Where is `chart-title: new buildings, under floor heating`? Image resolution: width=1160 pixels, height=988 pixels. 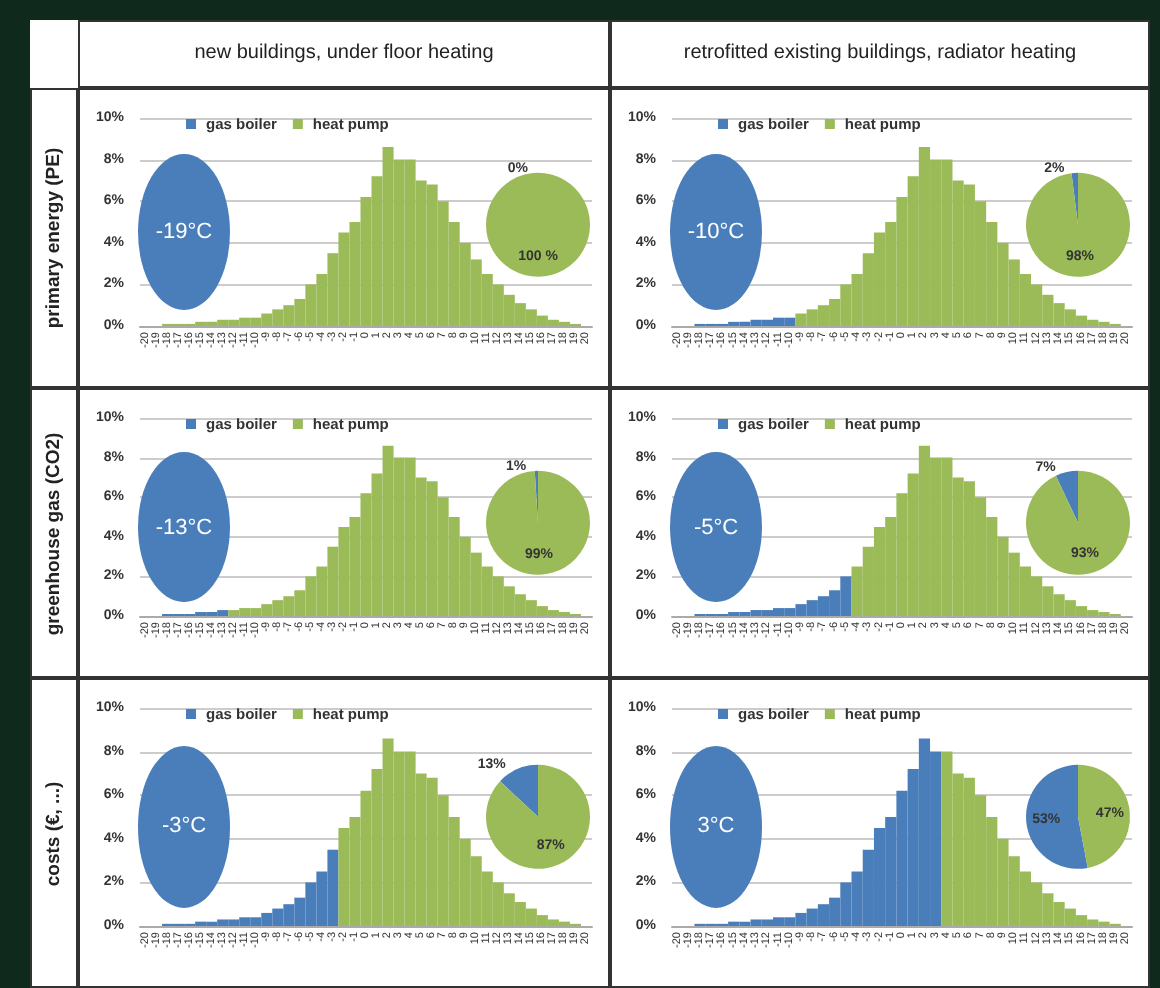
chart-title: new buildings, under floor heating is located at coordinates (344, 53).